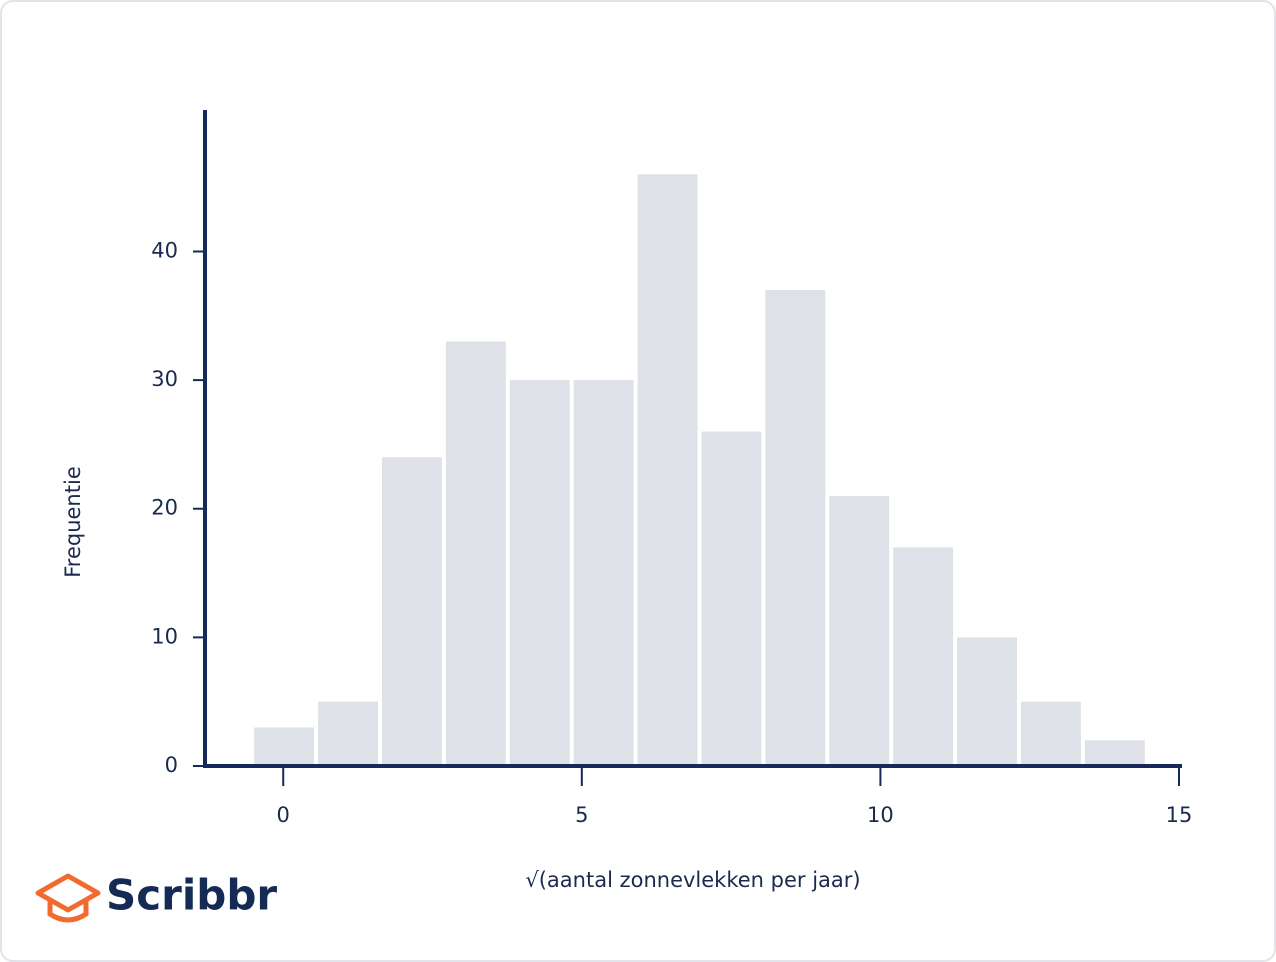 The image size is (1276, 962). What do you see at coordinates (581, 815) in the screenshot?
I see `x-tick-label: 5` at bounding box center [581, 815].